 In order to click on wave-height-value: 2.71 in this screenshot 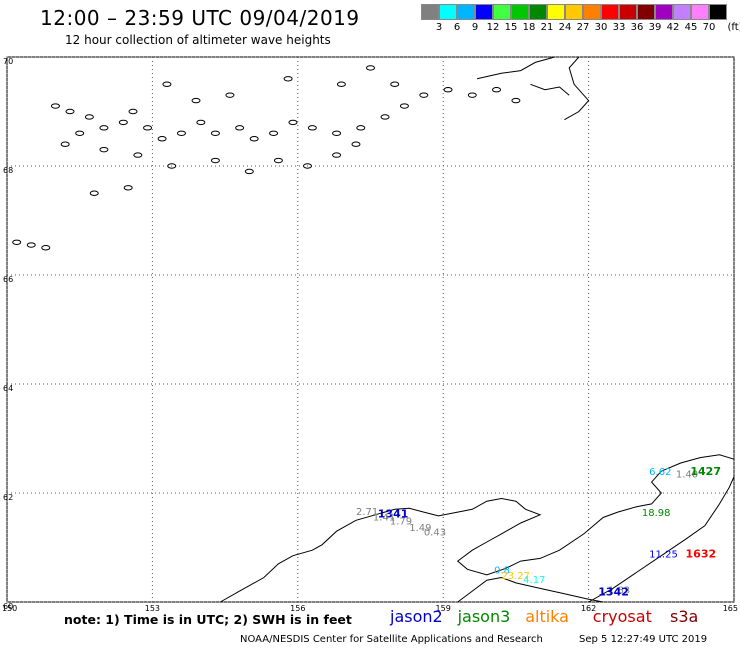, I will do `click(367, 512)`.